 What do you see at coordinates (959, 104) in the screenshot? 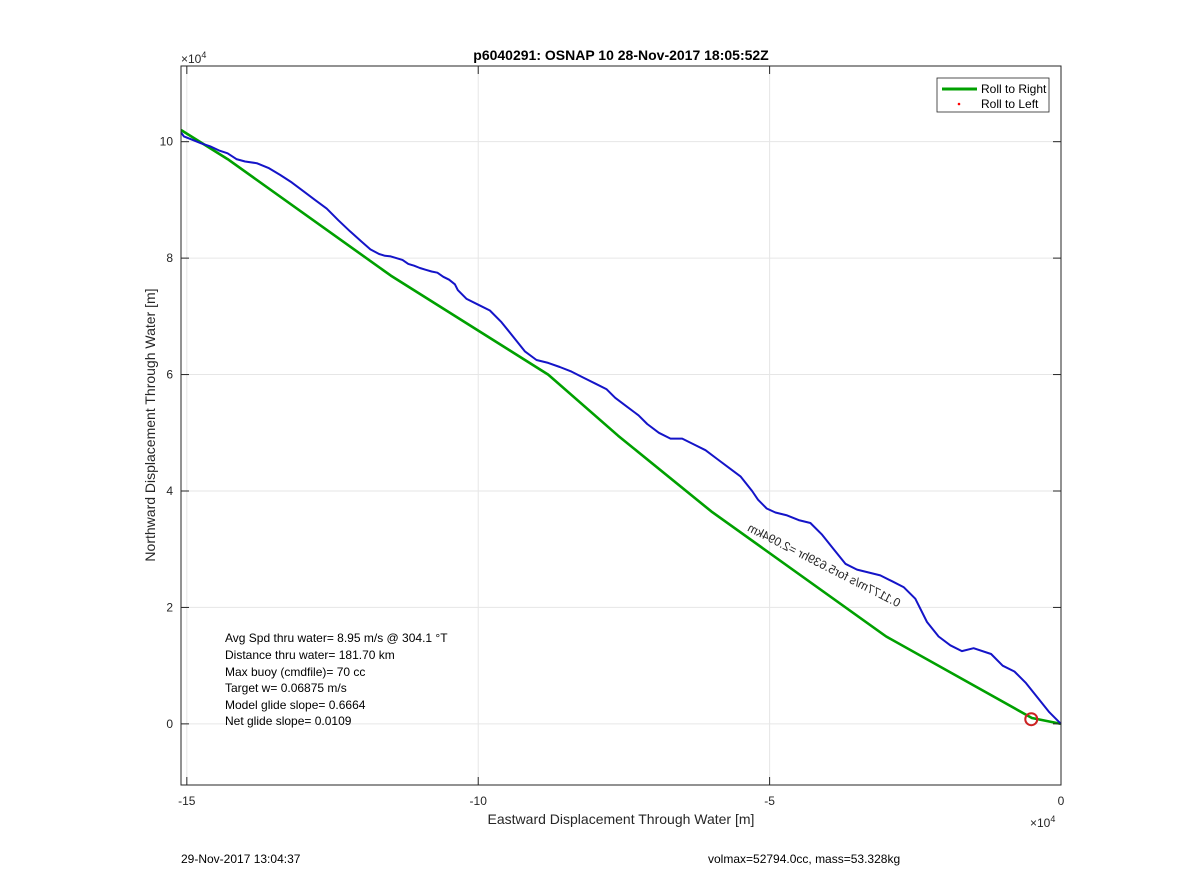
I see `legend-swatch-roll-left` at bounding box center [959, 104].